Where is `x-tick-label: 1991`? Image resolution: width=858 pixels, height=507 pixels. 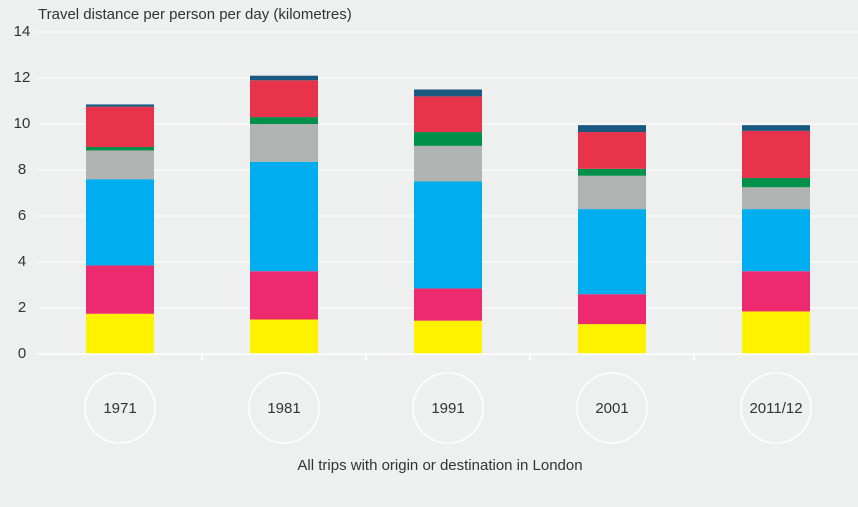
x-tick-label: 1991 is located at coordinates (447, 408).